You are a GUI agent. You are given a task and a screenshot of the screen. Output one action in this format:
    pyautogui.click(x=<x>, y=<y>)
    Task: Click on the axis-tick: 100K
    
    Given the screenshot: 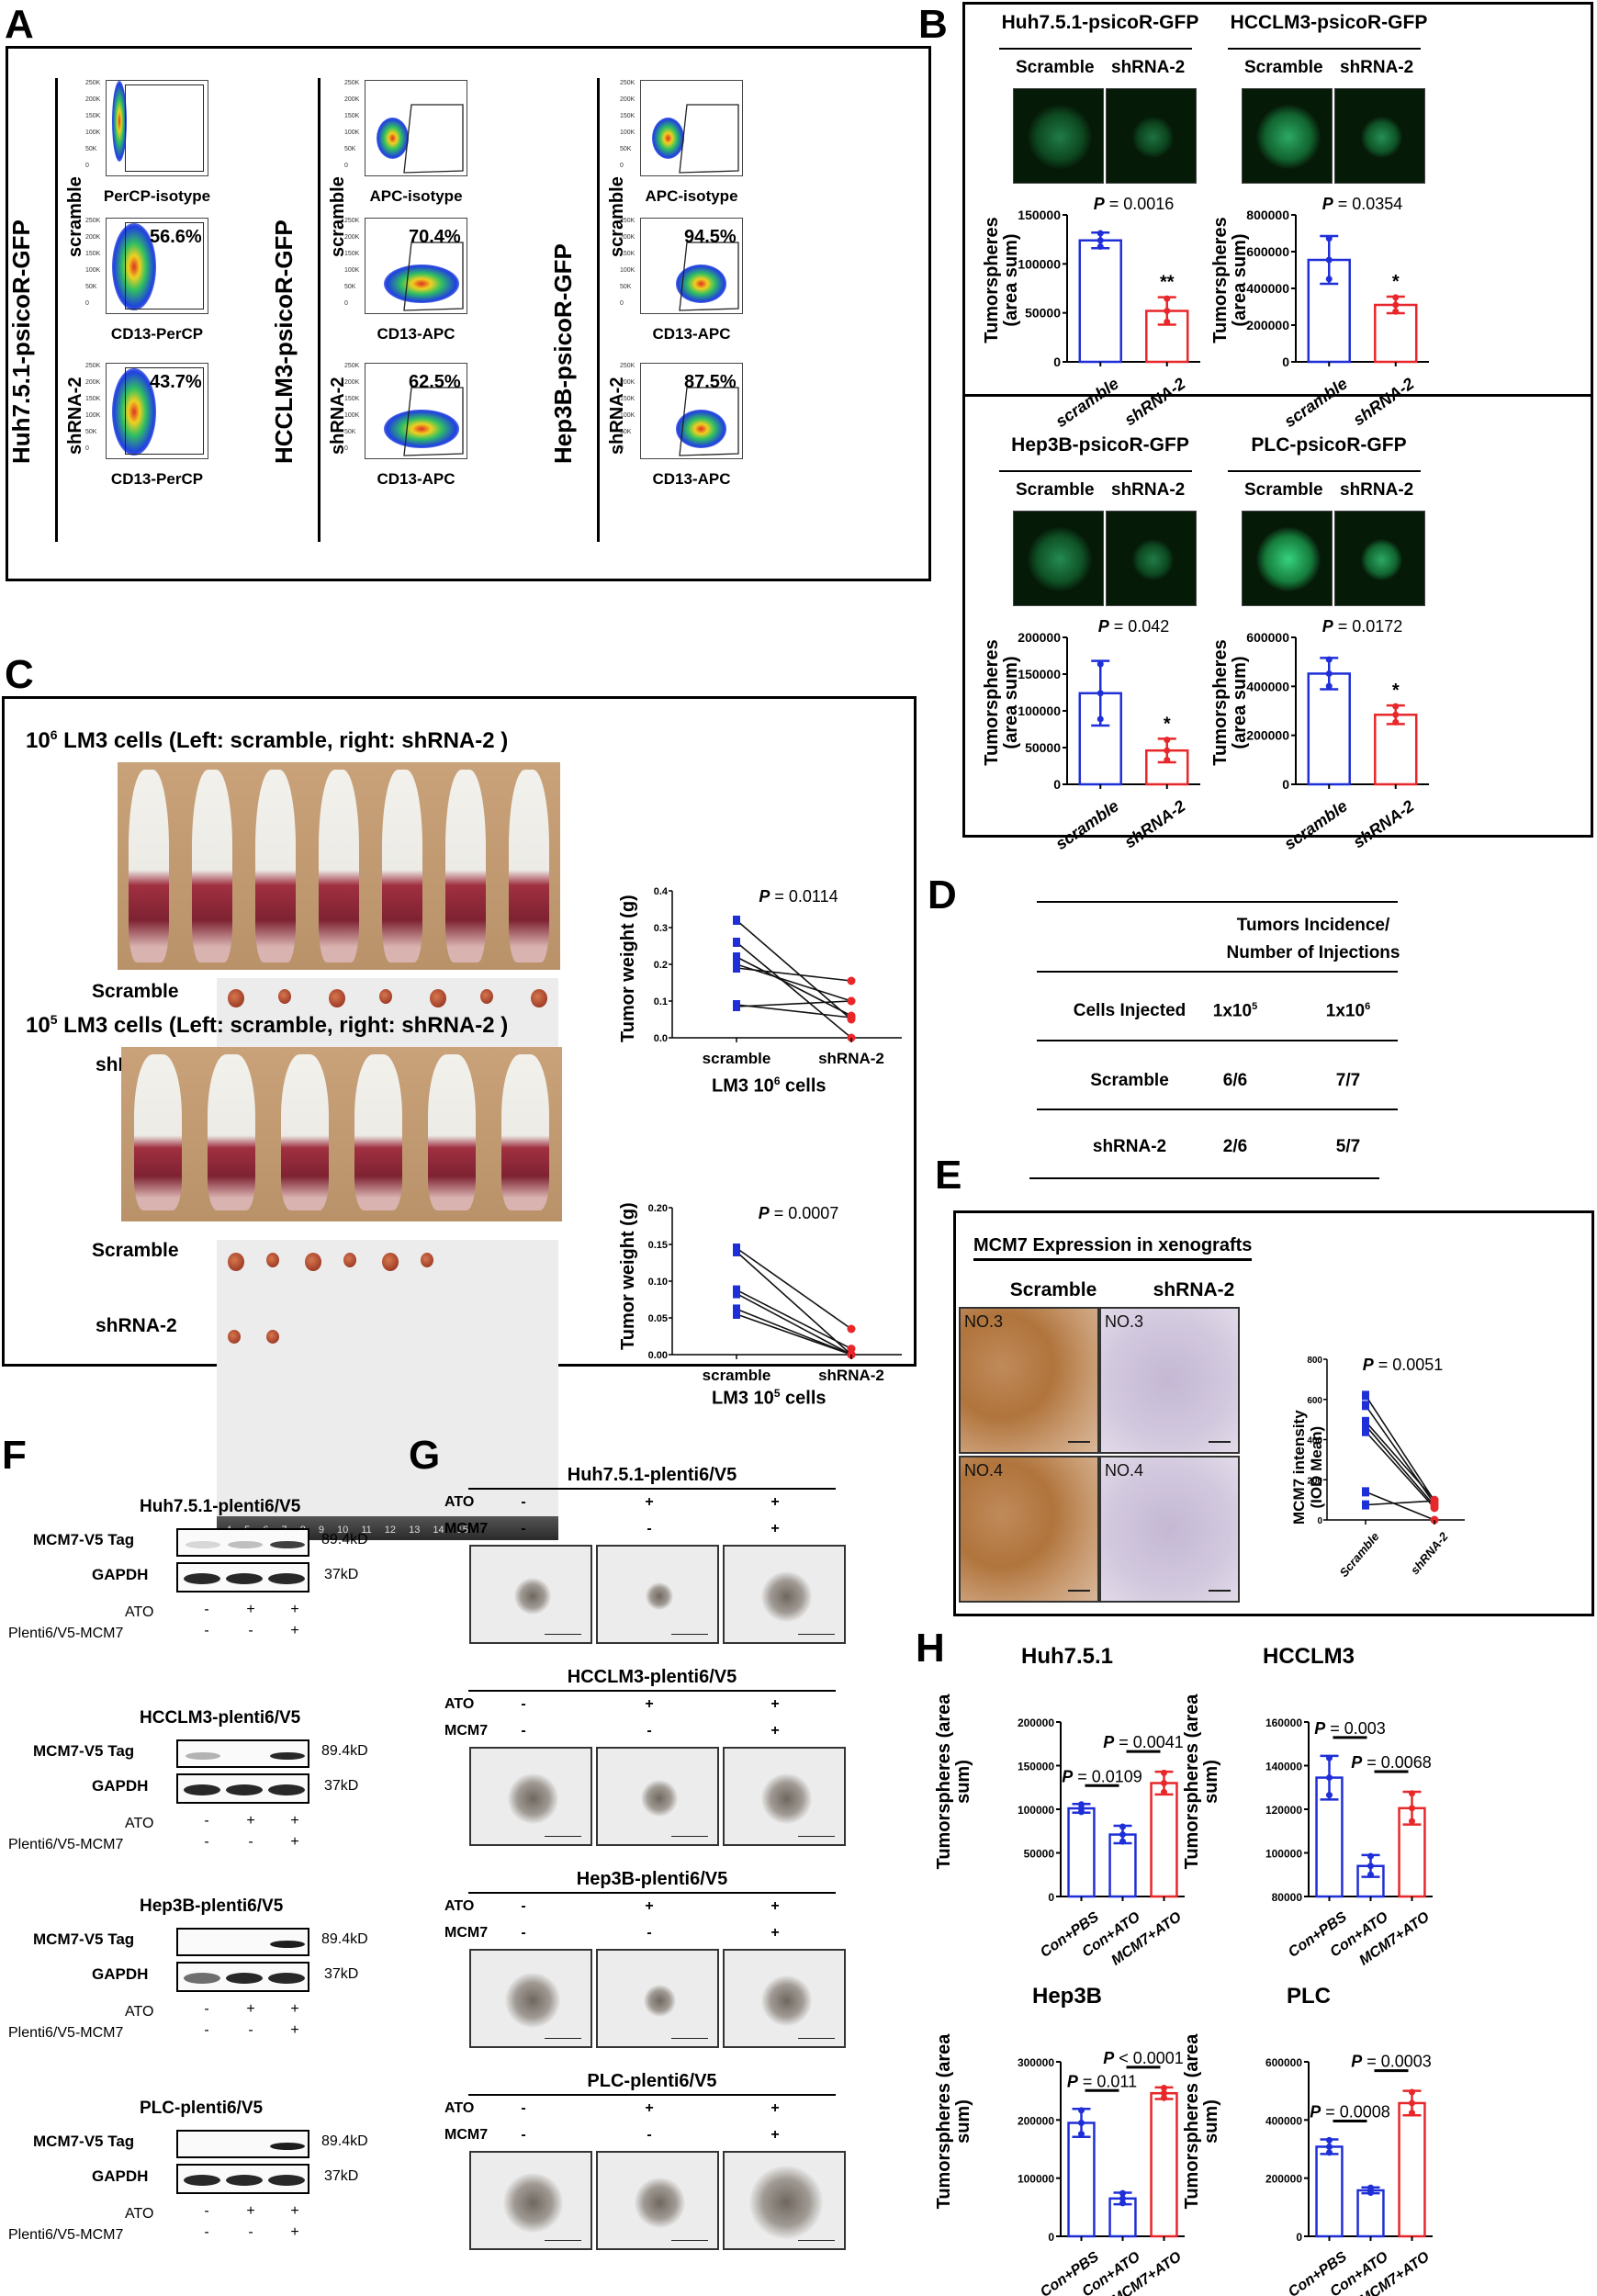 What is the action you would take?
    pyautogui.click(x=352, y=132)
    